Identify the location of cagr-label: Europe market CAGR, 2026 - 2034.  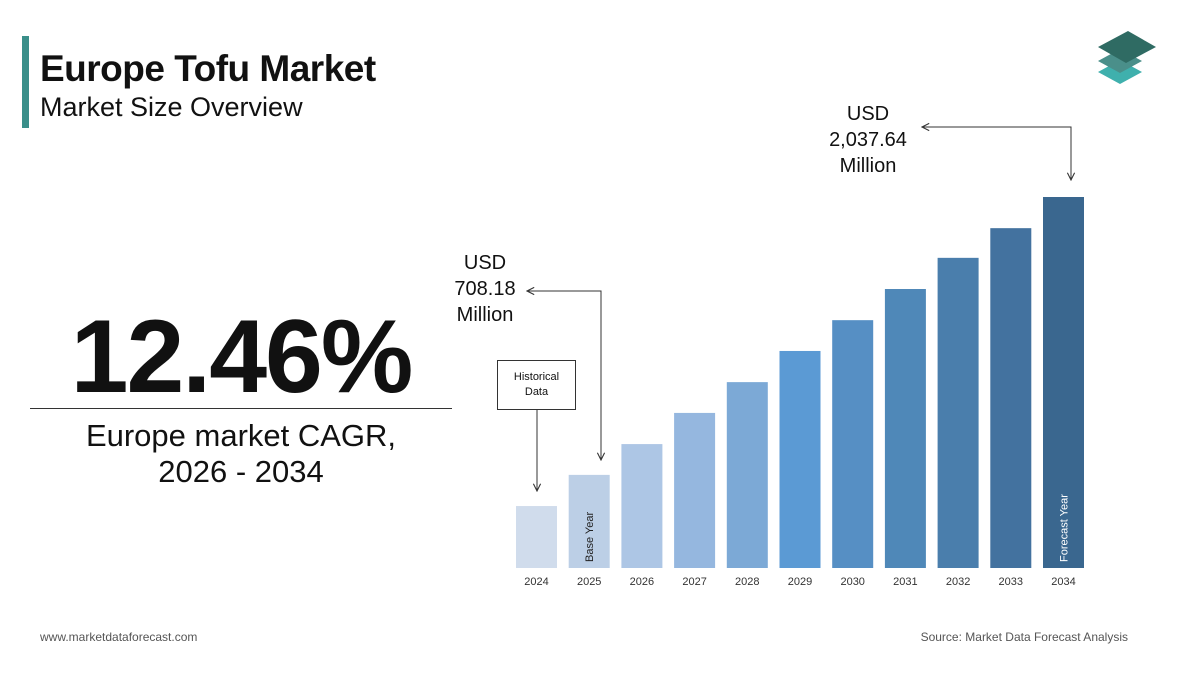
(241, 454).